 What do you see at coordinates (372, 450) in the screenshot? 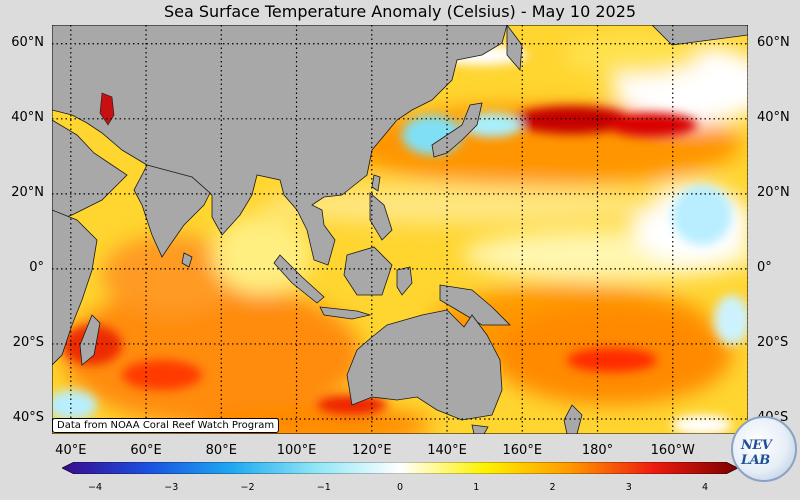
I see `longitude-label: 120°E` at bounding box center [372, 450].